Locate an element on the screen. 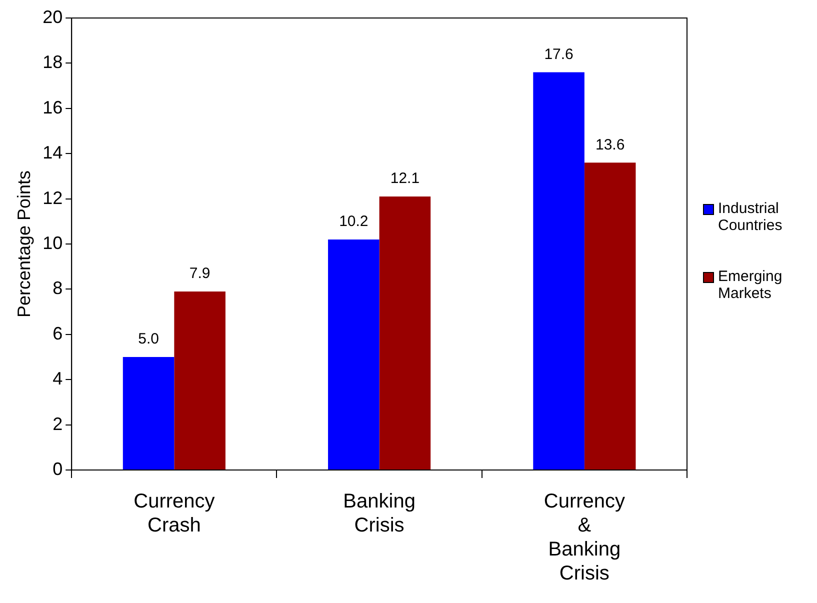 This screenshot has width=817, height=603. y-axis-title: Percentage Points is located at coordinates (24, 244).